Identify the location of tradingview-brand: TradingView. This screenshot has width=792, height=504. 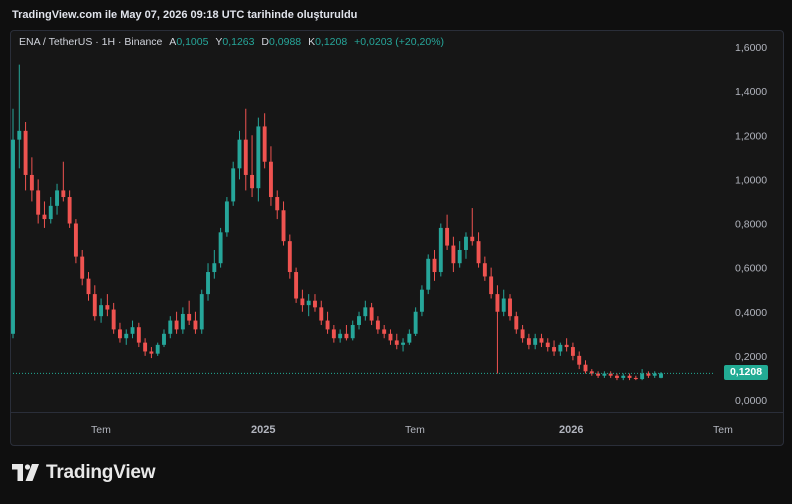
(84, 473).